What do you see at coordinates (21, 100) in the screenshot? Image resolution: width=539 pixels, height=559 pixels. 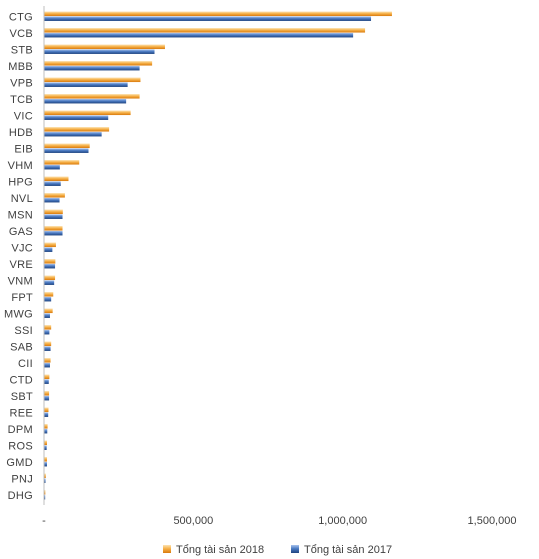 I see `category-label: TCB` at bounding box center [21, 100].